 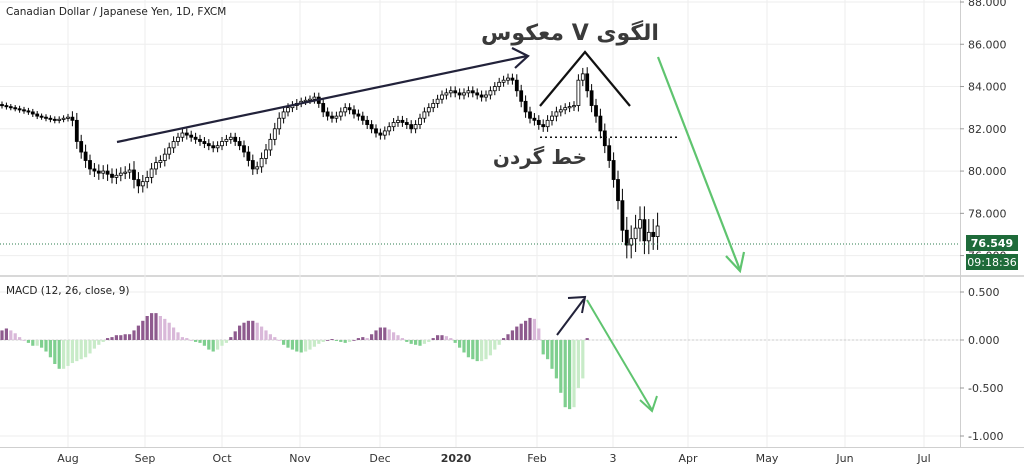 I want to click on macd-tick-label: -1.000, so click(x=985, y=436).